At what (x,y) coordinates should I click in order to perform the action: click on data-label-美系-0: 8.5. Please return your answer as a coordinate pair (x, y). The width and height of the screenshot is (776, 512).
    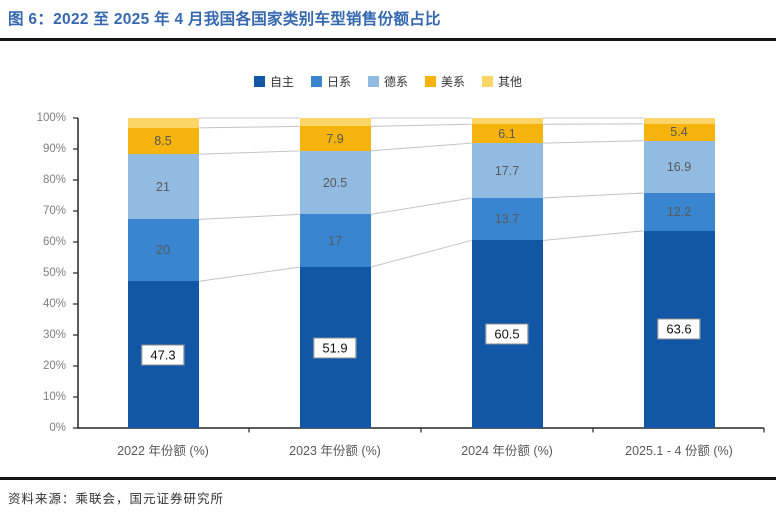
    Looking at the image, I should click on (163, 140).